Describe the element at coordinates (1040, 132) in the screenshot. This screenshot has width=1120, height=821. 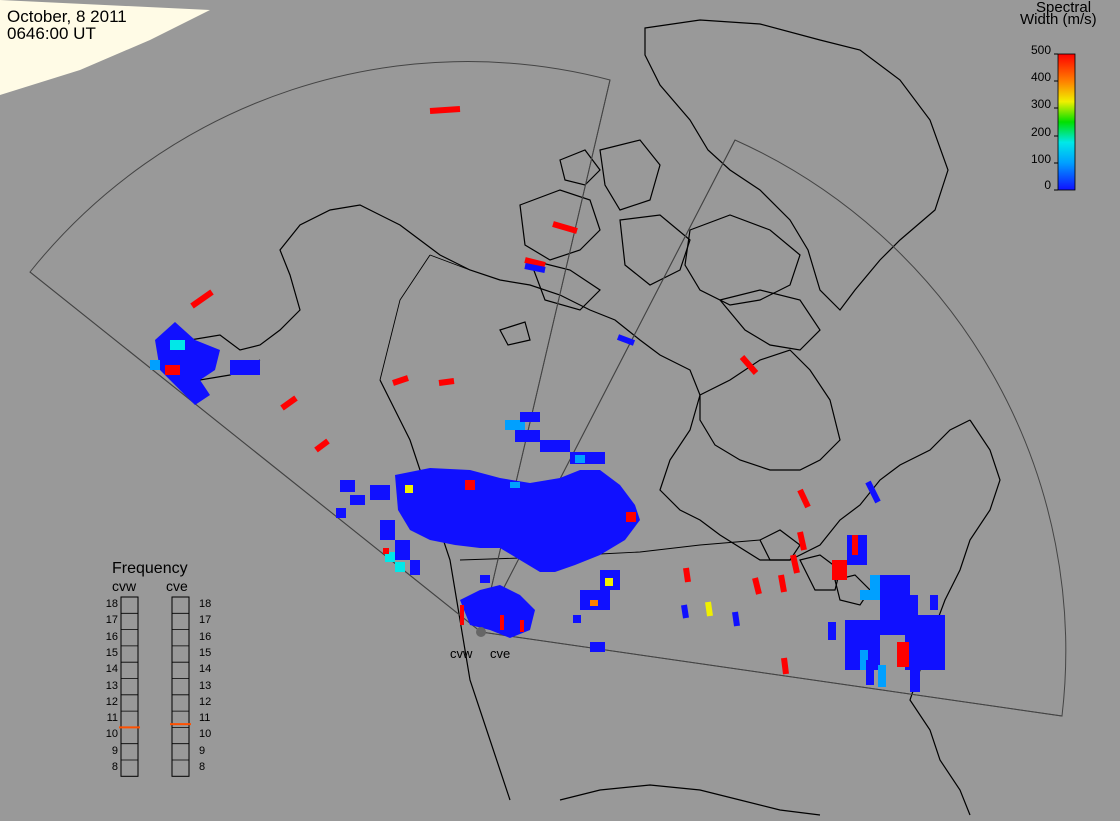
I see `colorbar-tick-label: 200` at that location.